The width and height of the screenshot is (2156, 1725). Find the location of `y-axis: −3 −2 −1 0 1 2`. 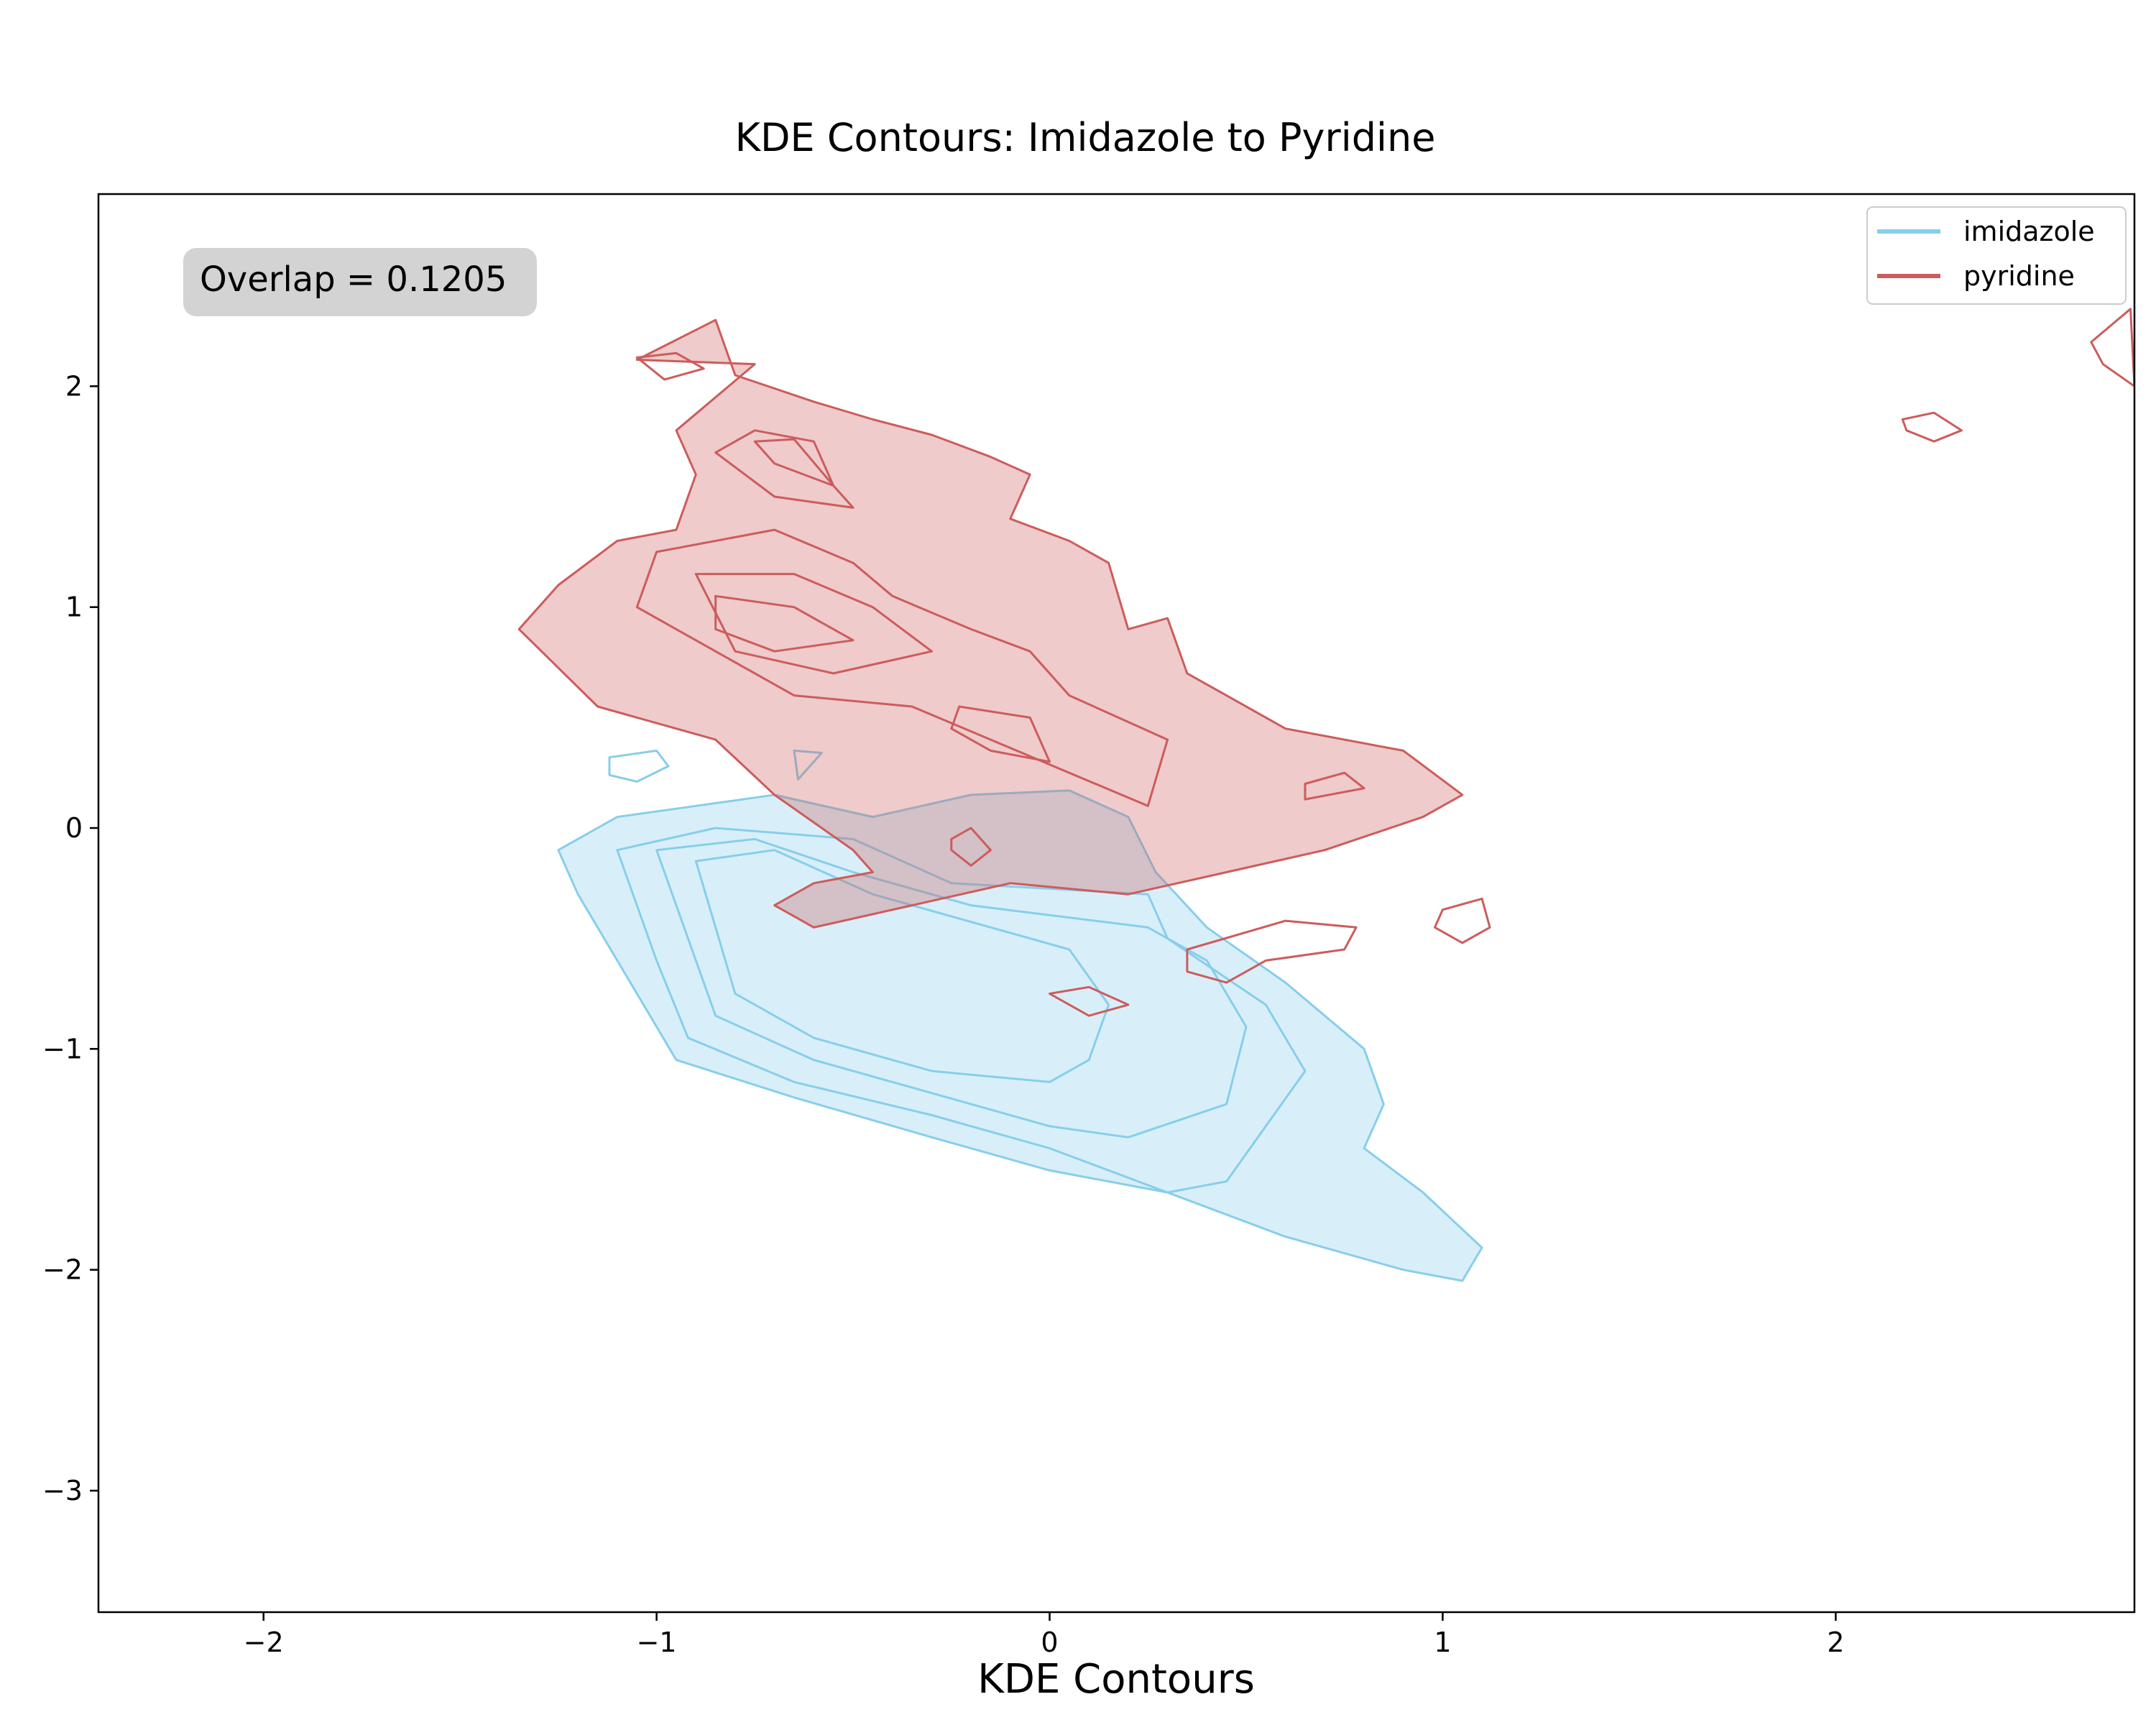

y-axis: −3 −2 −1 0 1 2 is located at coordinates (70, 938).